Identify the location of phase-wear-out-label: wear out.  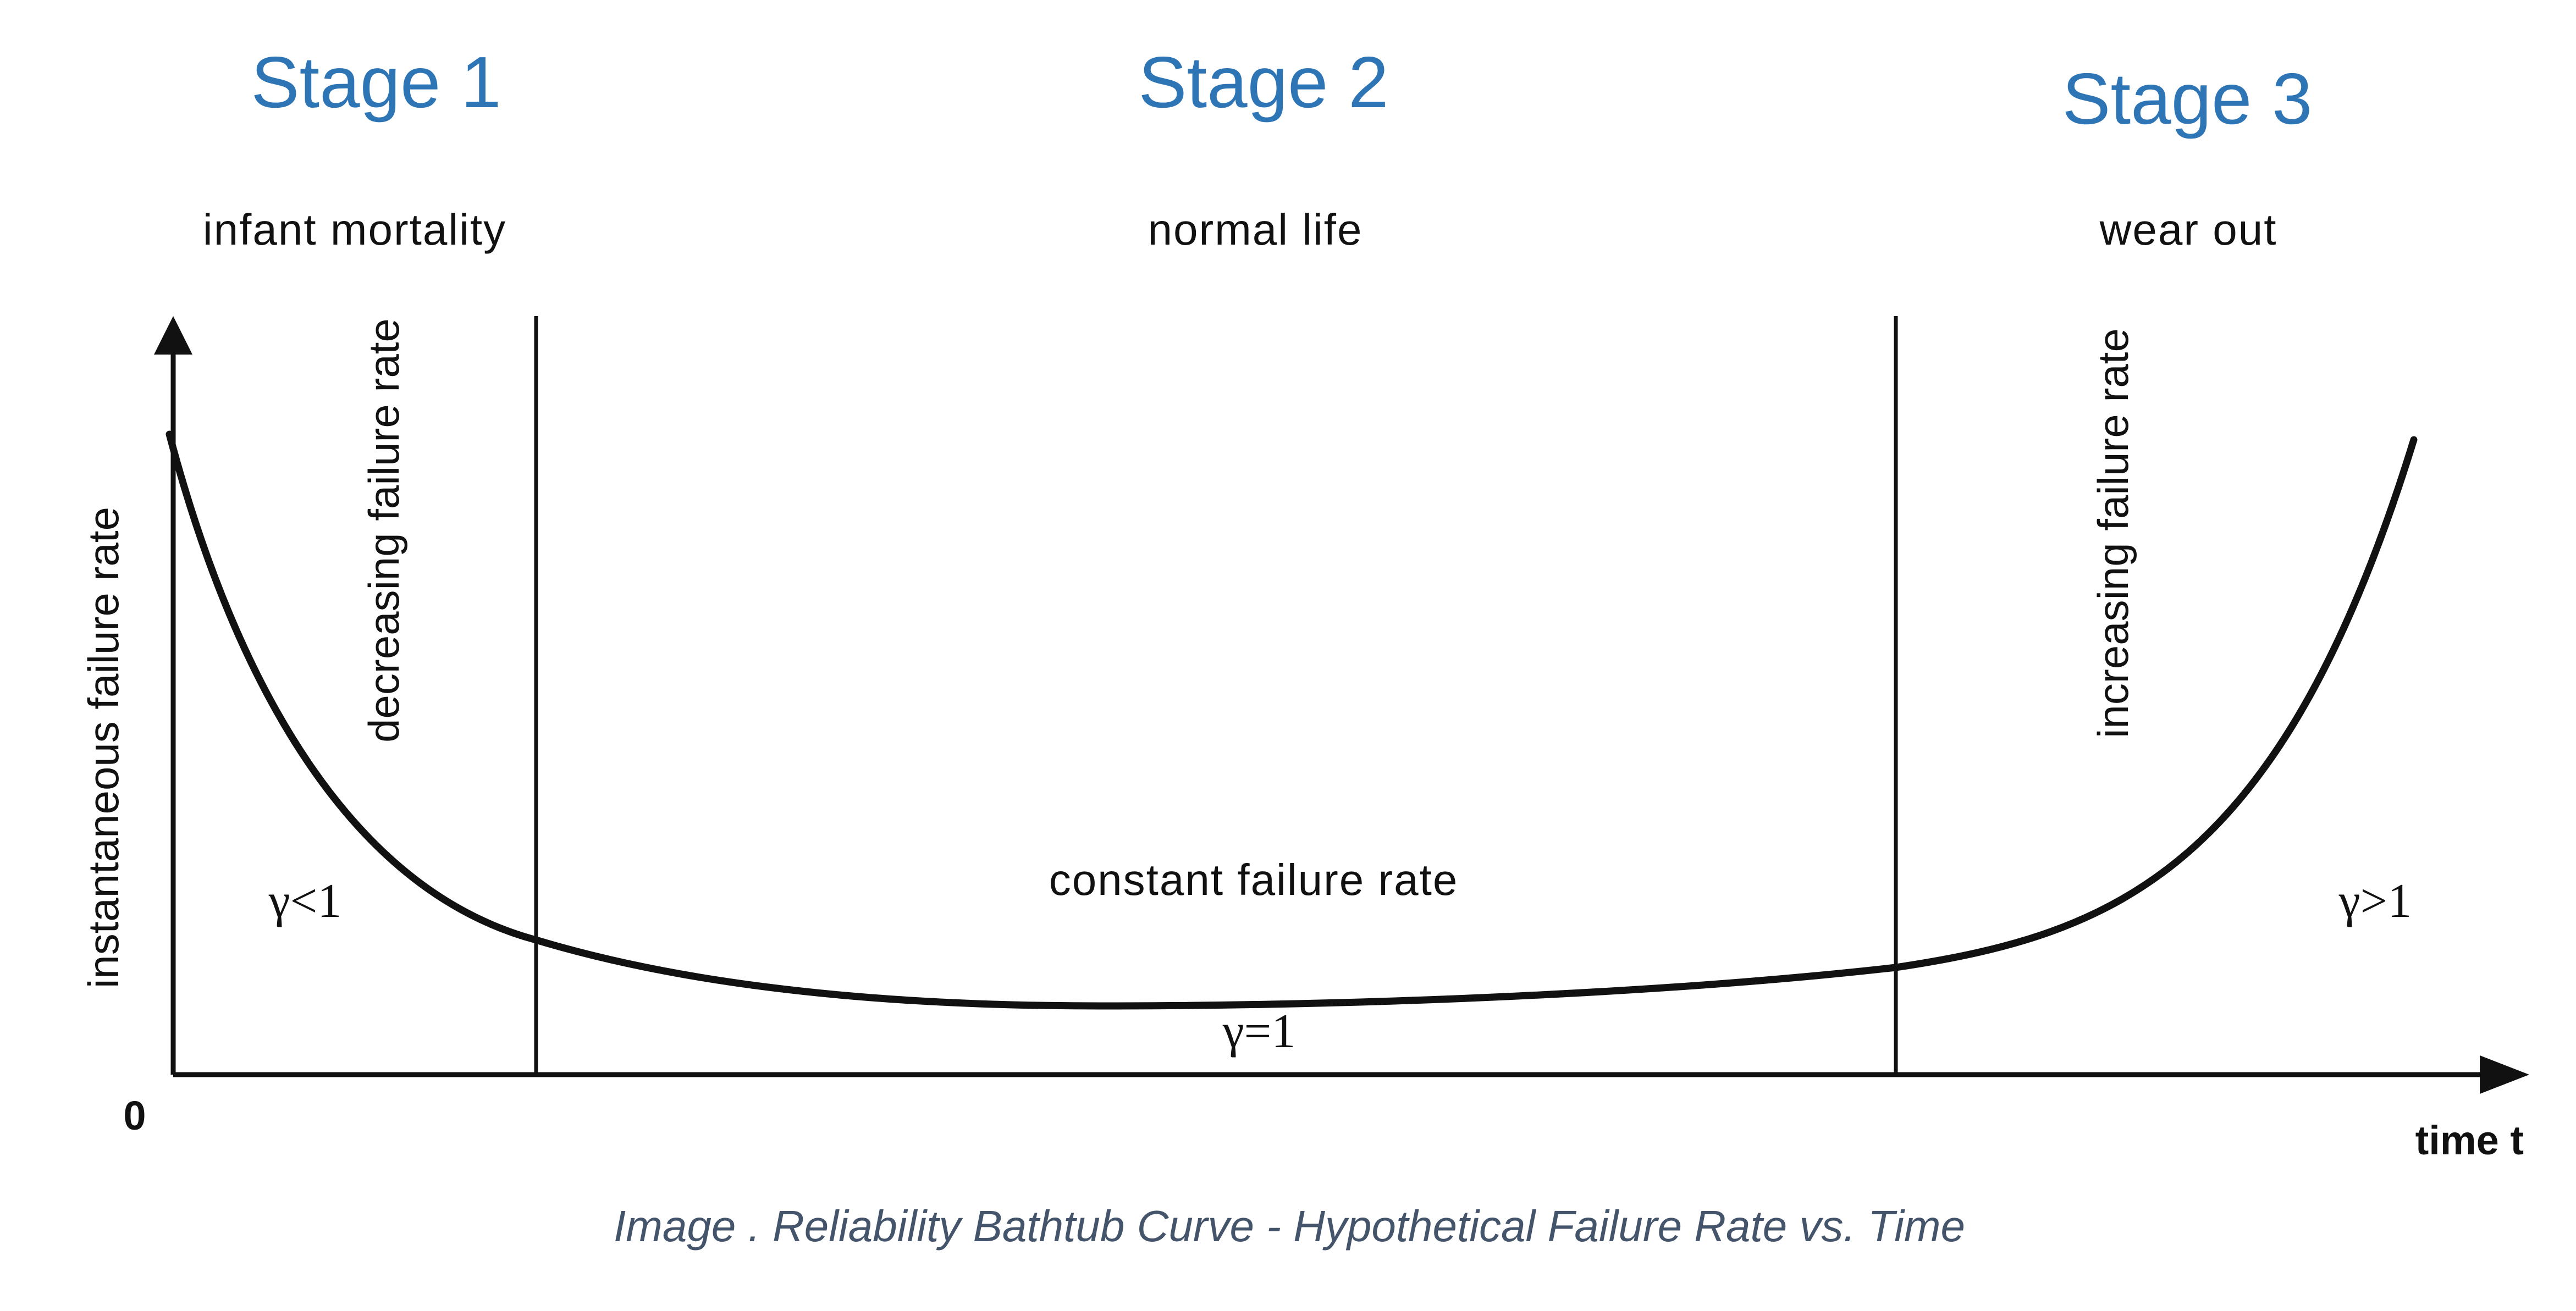
(2188, 229).